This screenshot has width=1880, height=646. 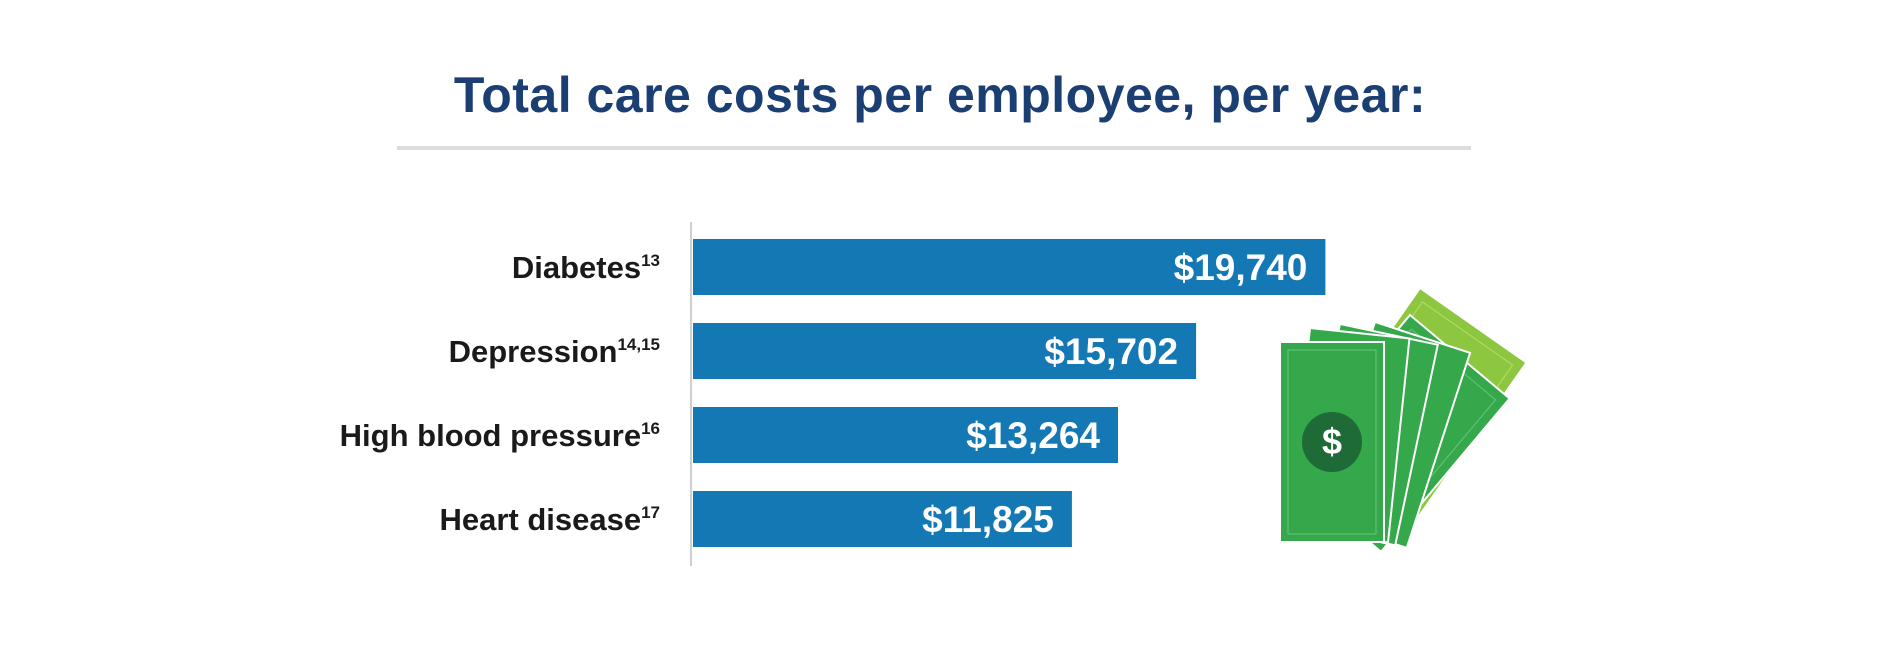 I want to click on value-label: $11,825, so click(x=988, y=519).